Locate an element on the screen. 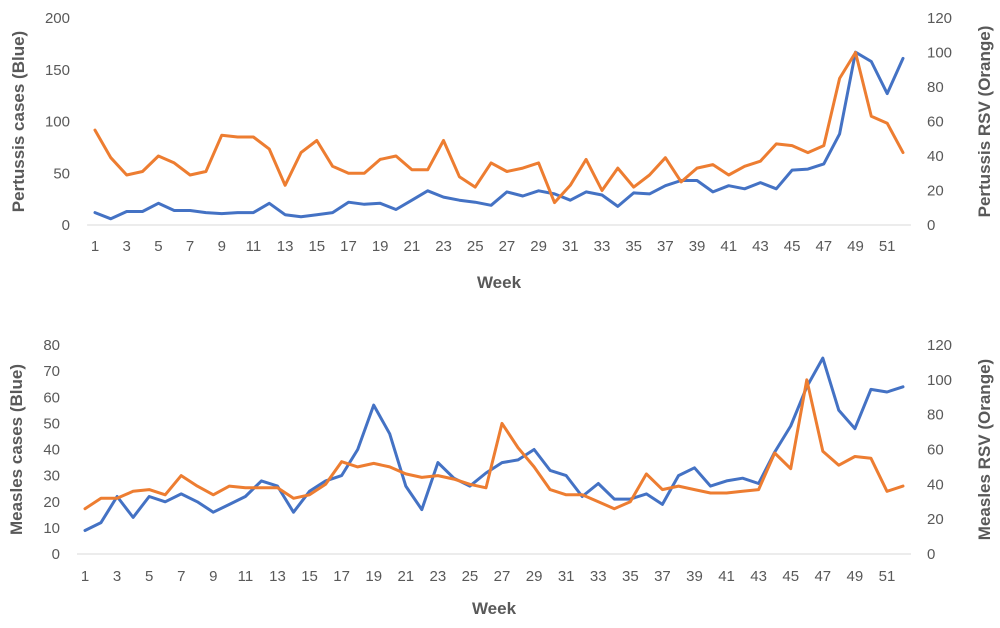 The height and width of the screenshot is (628, 1000). left-axis-title: Pertussis cases (Blue) is located at coordinates (18, 121).